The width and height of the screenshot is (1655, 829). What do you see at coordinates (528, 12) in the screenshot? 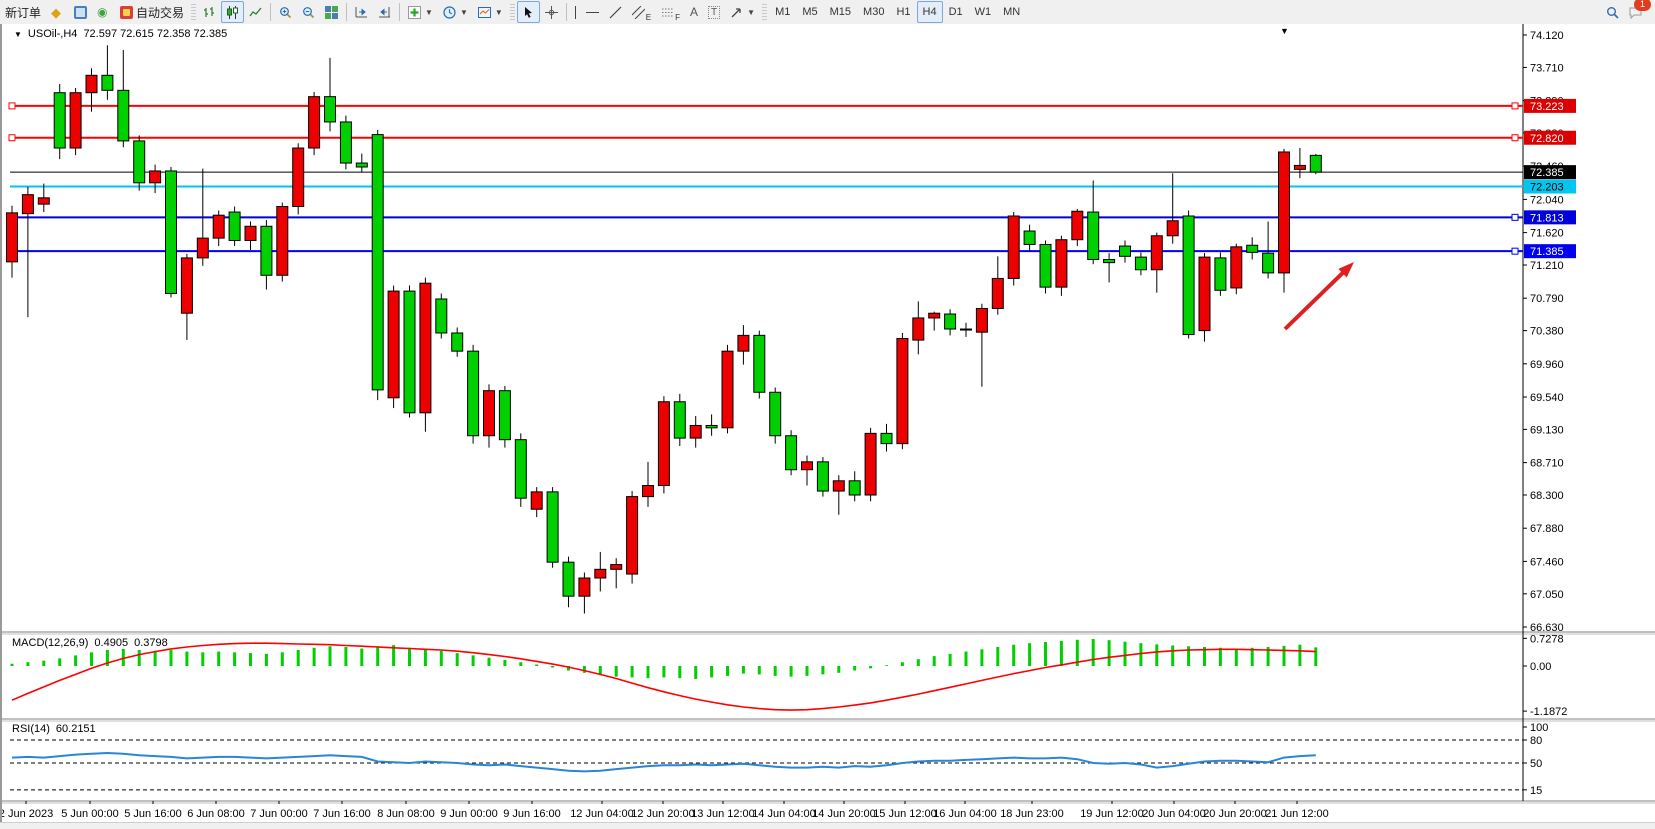
I see `cursor-tool-button` at bounding box center [528, 12].